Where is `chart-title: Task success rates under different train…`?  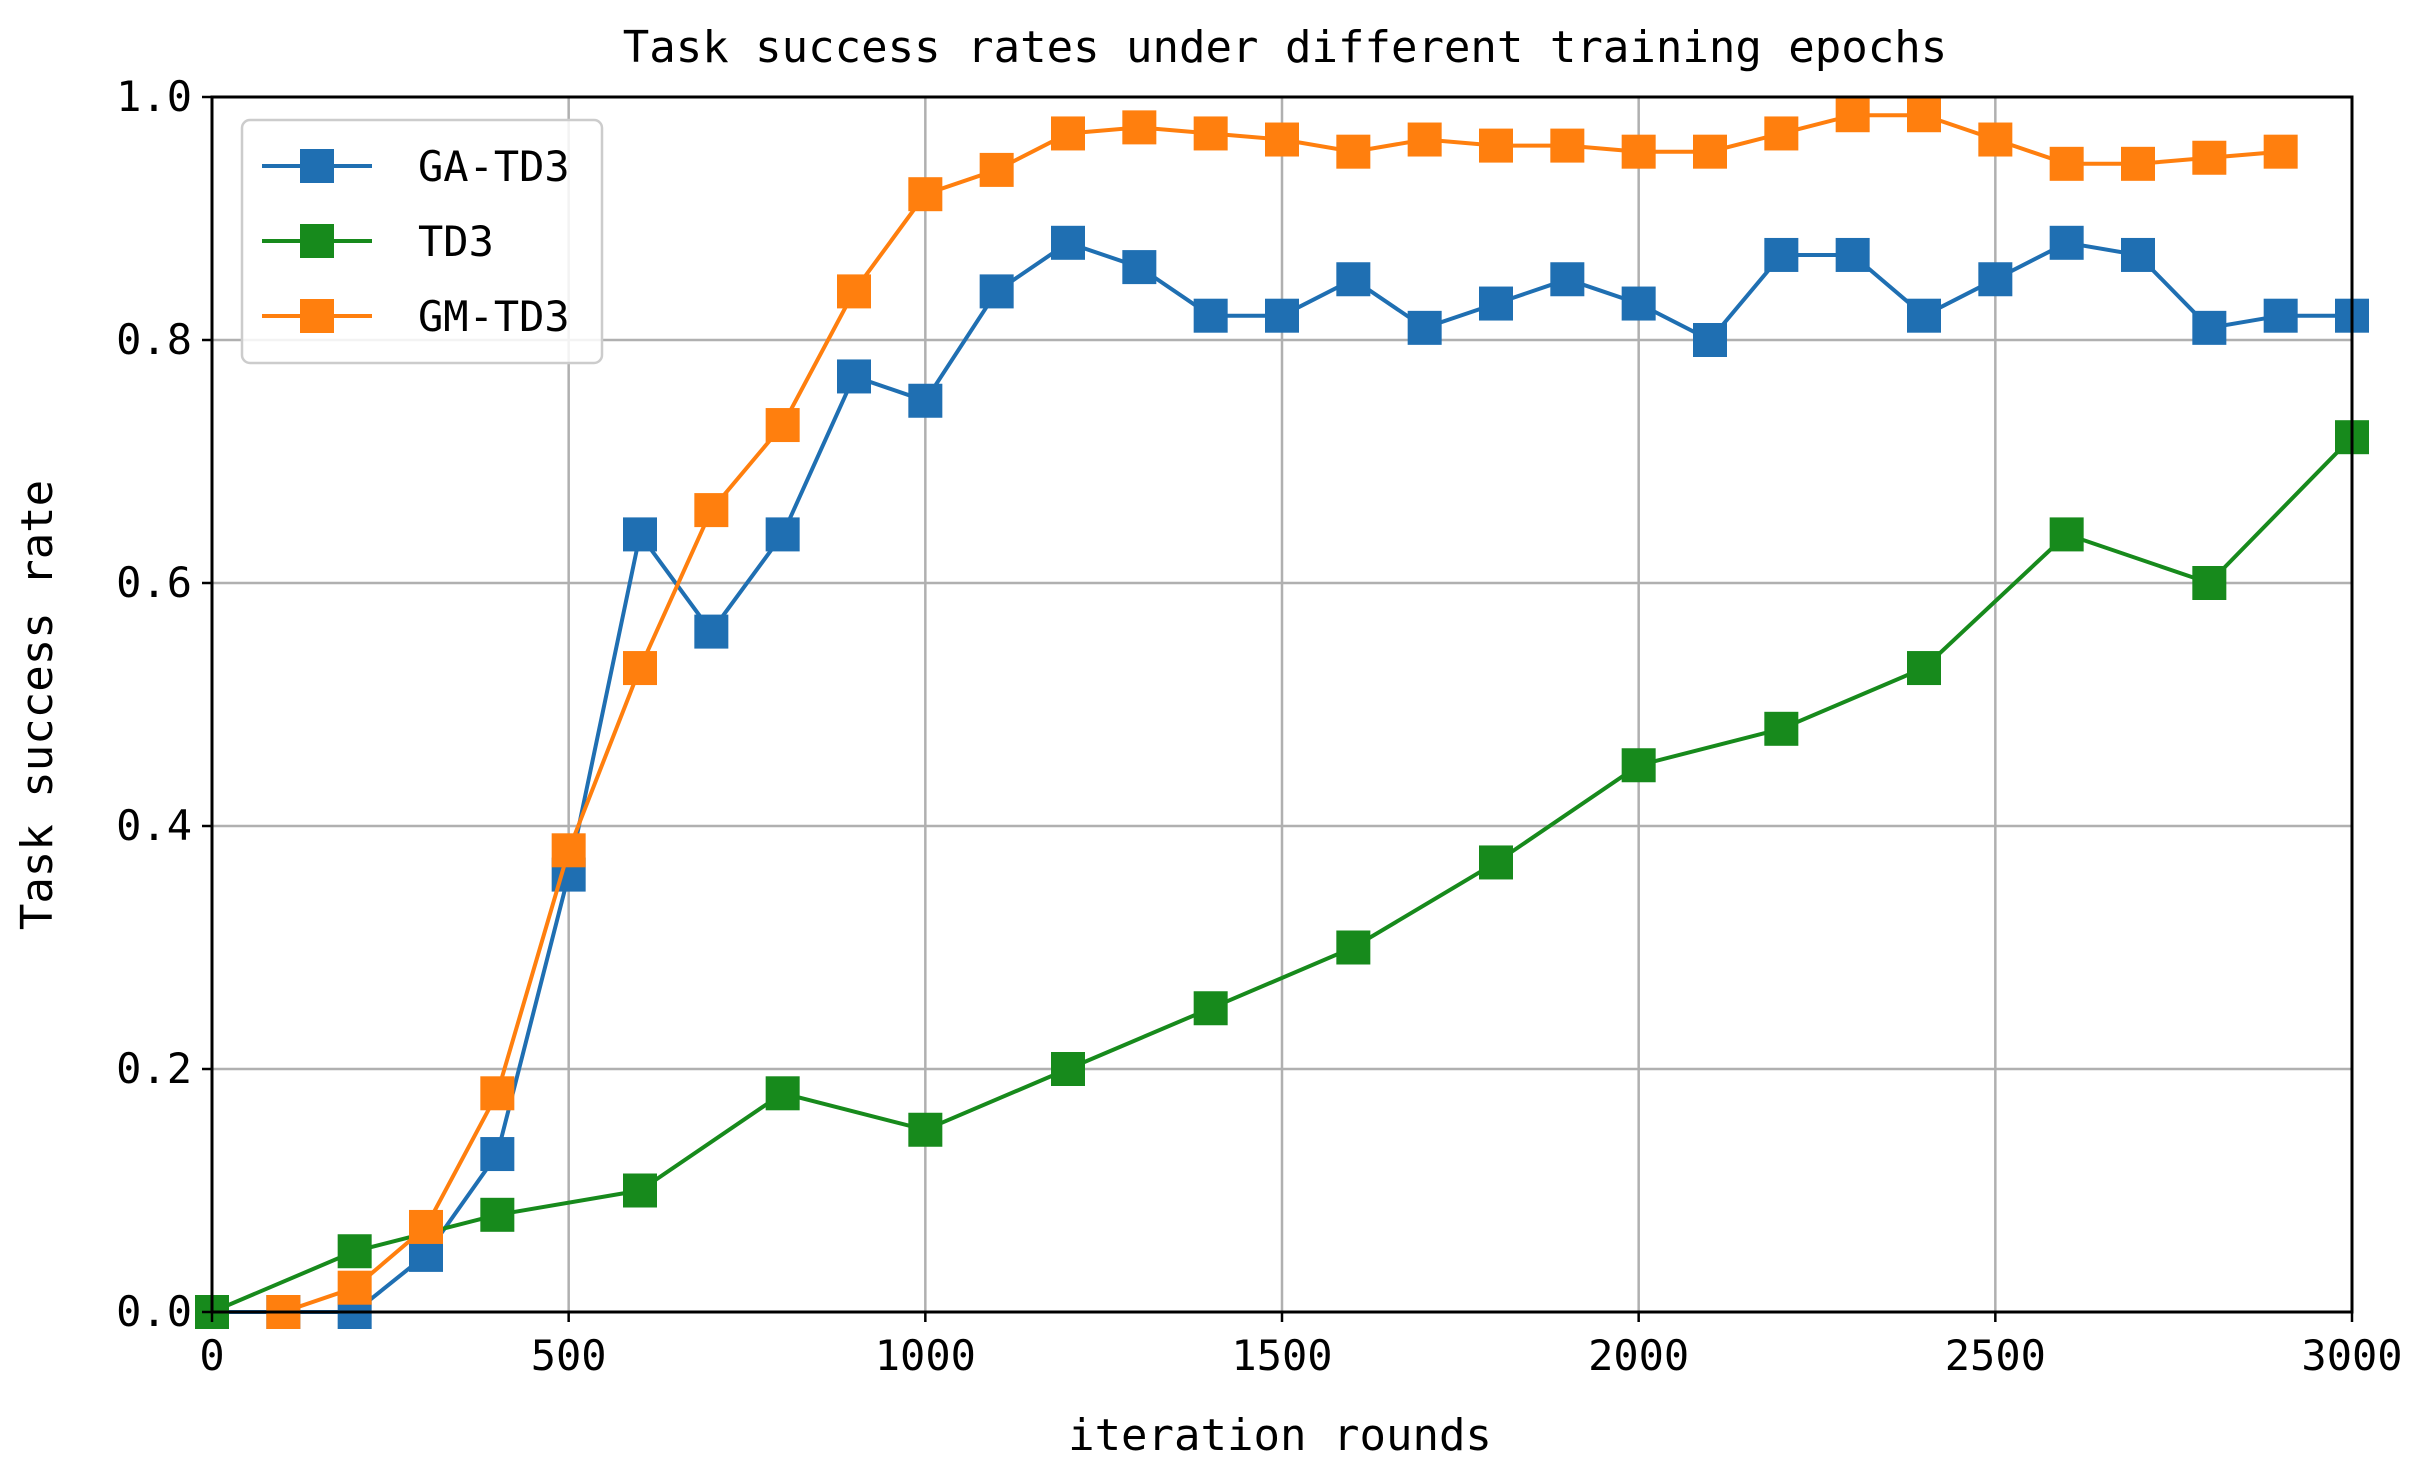
chart-title: Task success rates under different train… is located at coordinates (1285, 47).